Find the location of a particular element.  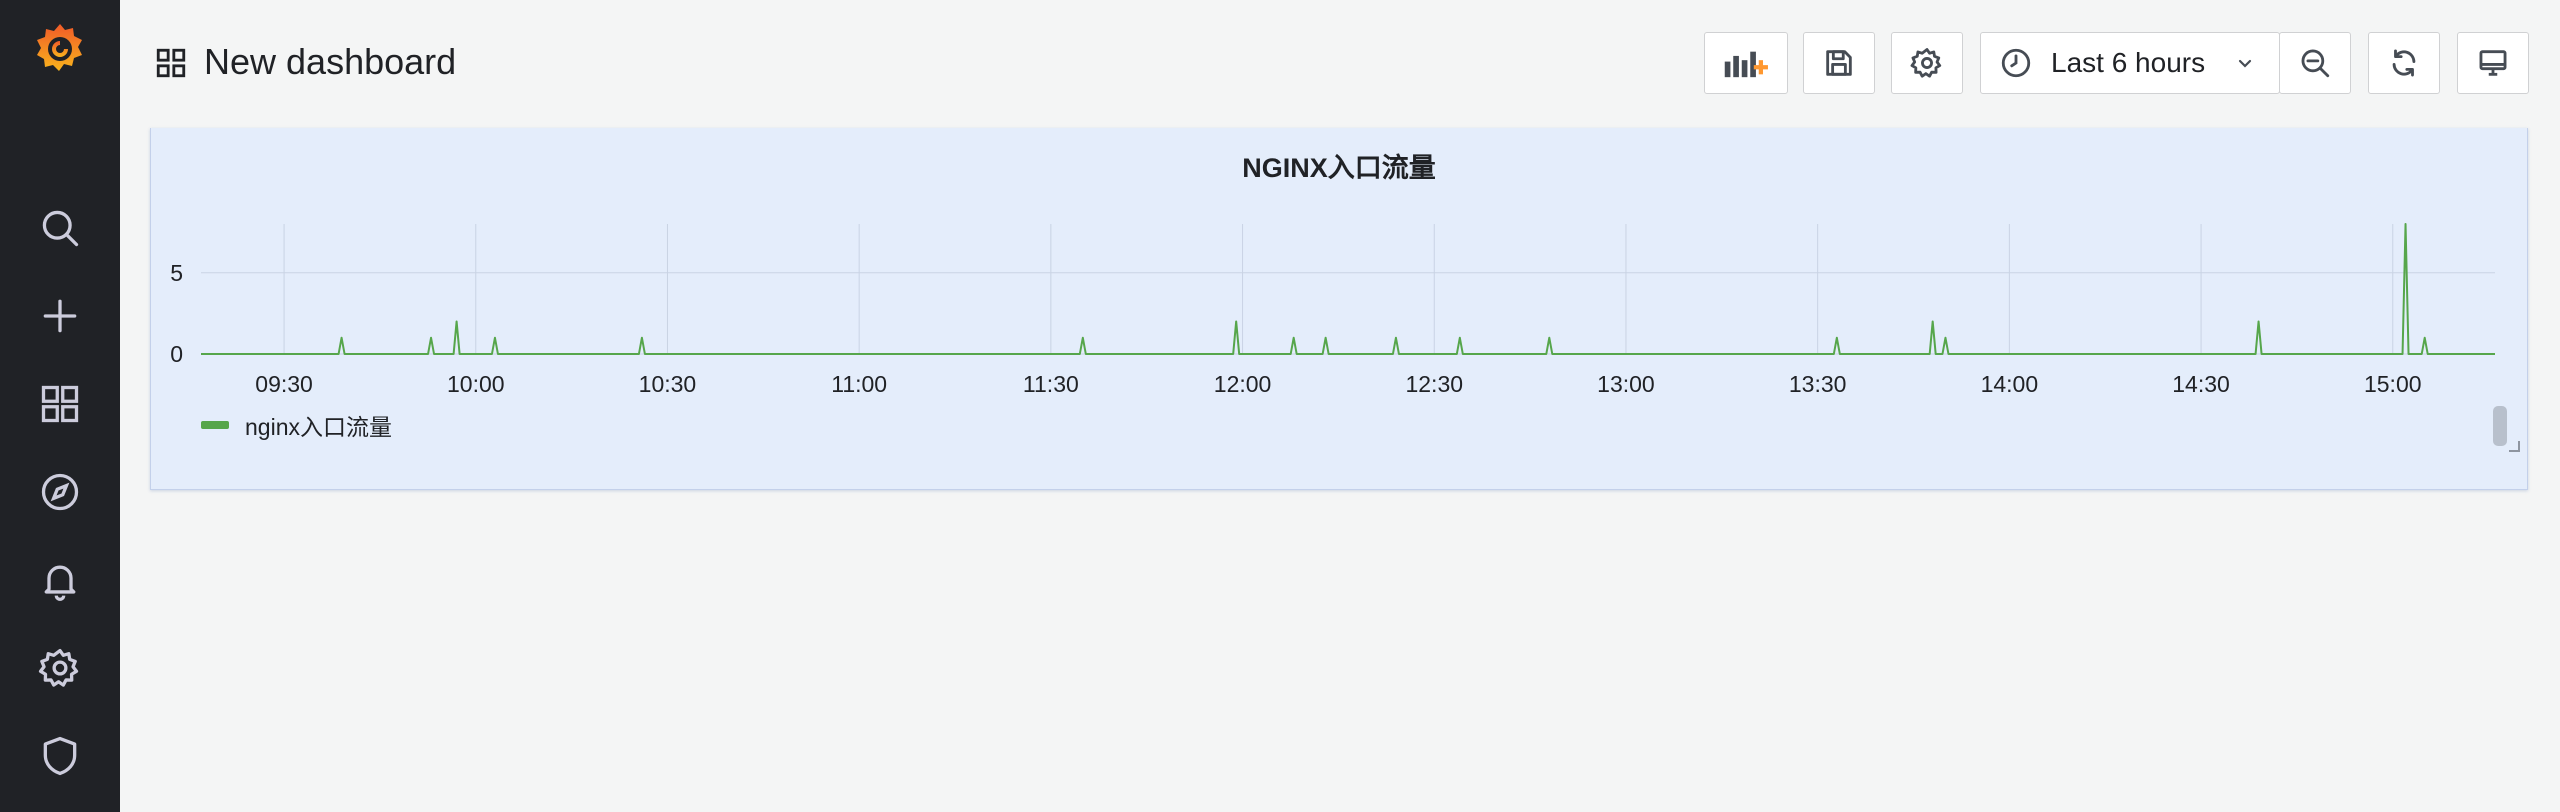

x-tick-label: 13:30 is located at coordinates (1818, 384).